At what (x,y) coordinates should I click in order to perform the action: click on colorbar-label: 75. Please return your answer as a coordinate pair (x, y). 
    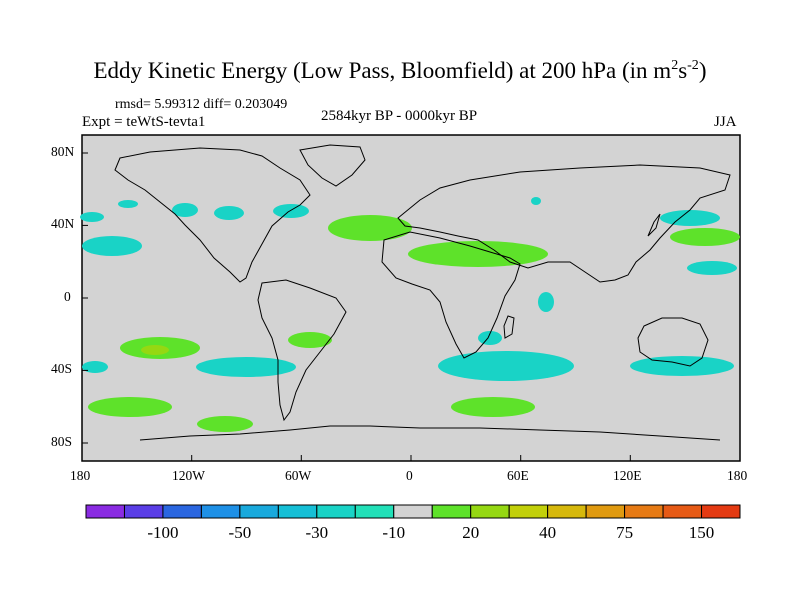
    Looking at the image, I should click on (624, 532).